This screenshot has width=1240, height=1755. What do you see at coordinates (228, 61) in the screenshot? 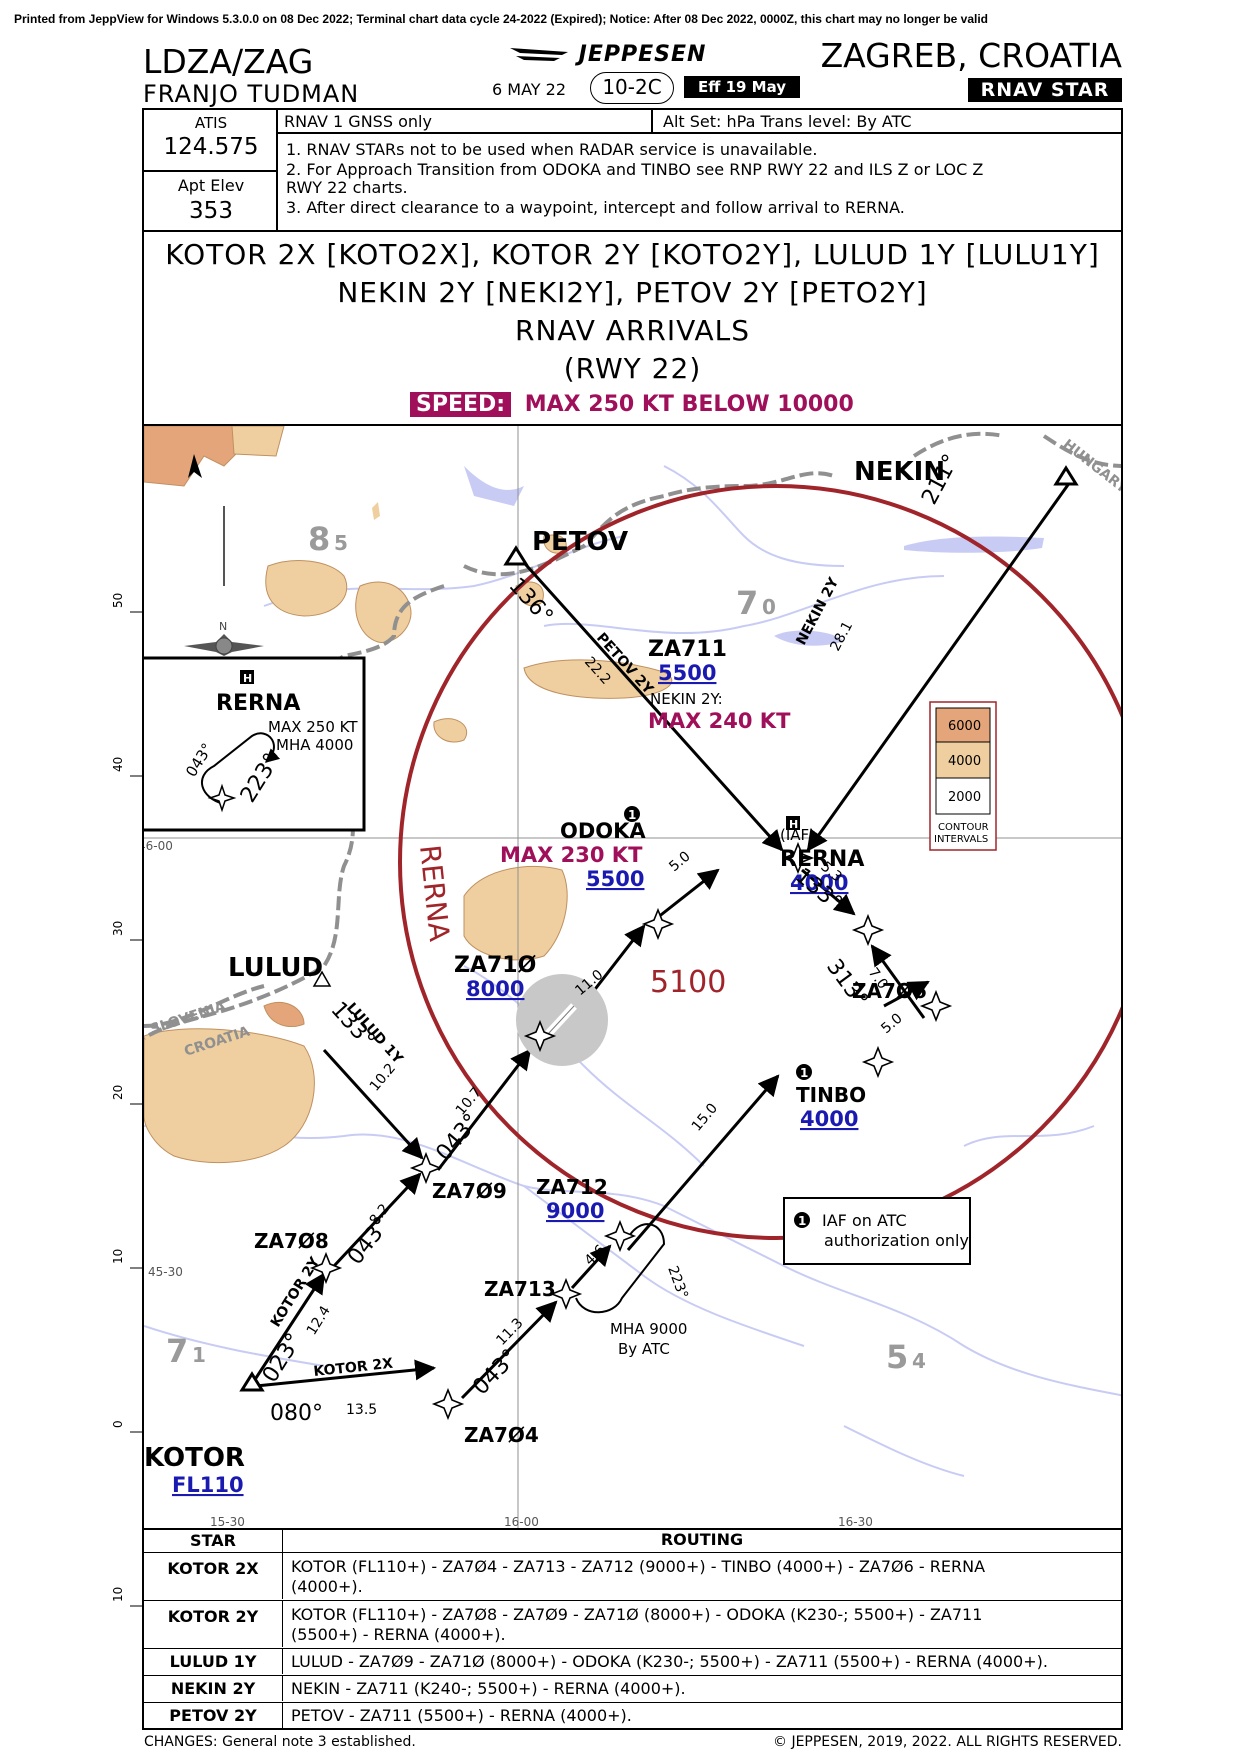
I see `airport-identifier: LDZA/ZAG` at bounding box center [228, 61].